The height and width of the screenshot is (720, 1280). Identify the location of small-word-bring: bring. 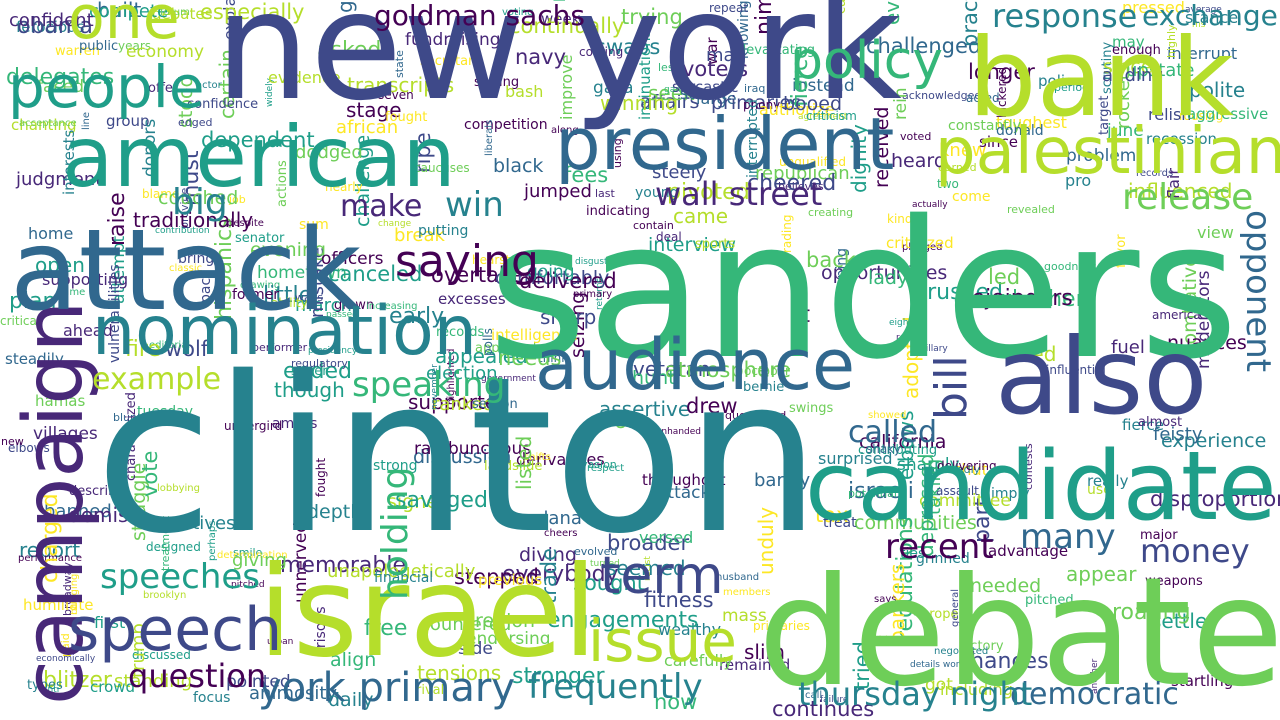
(196, 259).